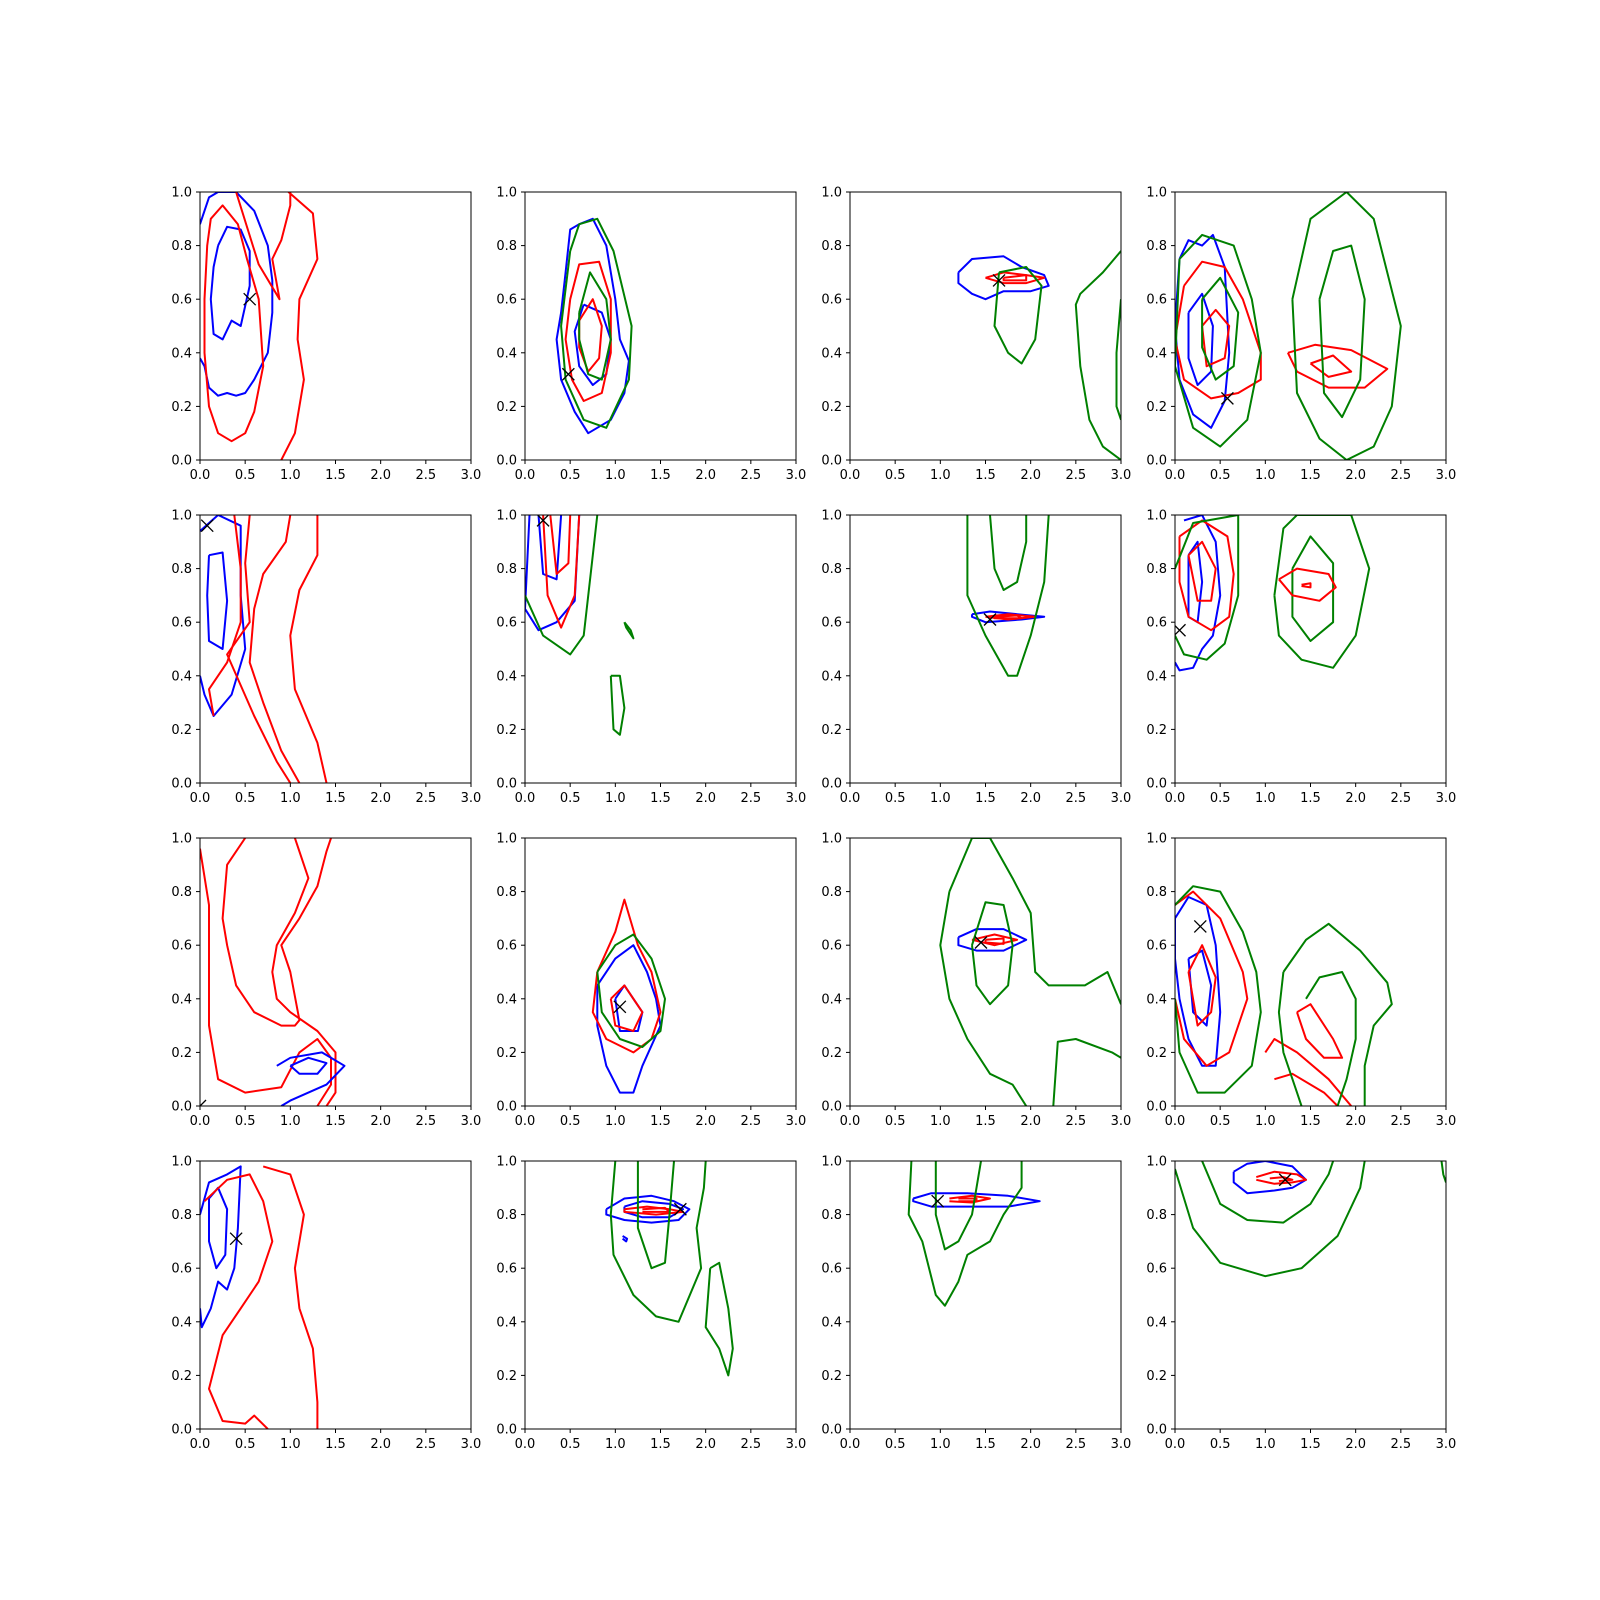 This screenshot has width=1600, height=1600. What do you see at coordinates (221, 1247) in the screenshot?
I see `contour-blue` at bounding box center [221, 1247].